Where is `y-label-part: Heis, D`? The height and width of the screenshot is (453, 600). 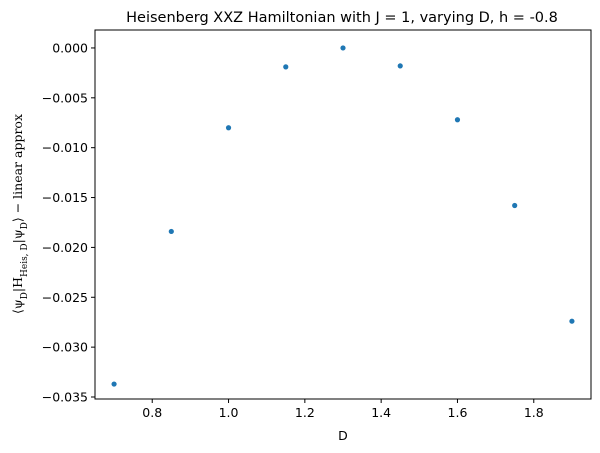
y-label-part: Heis, D is located at coordinates (25, 260).